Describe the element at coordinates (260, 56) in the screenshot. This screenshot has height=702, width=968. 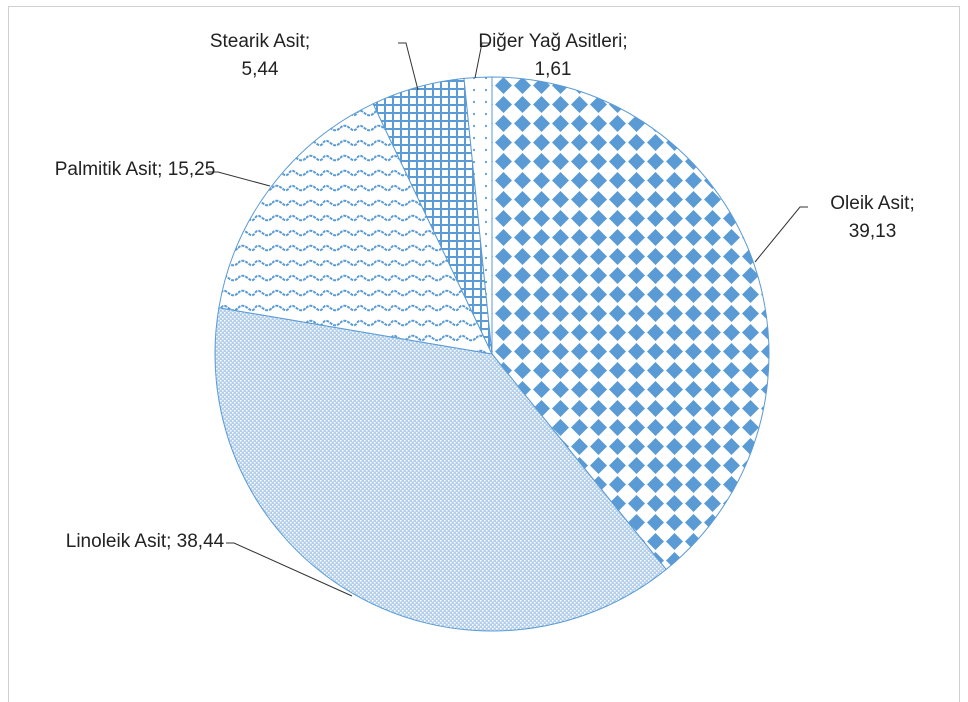
I see `data-label: Stearik Asit; 5,44` at that location.